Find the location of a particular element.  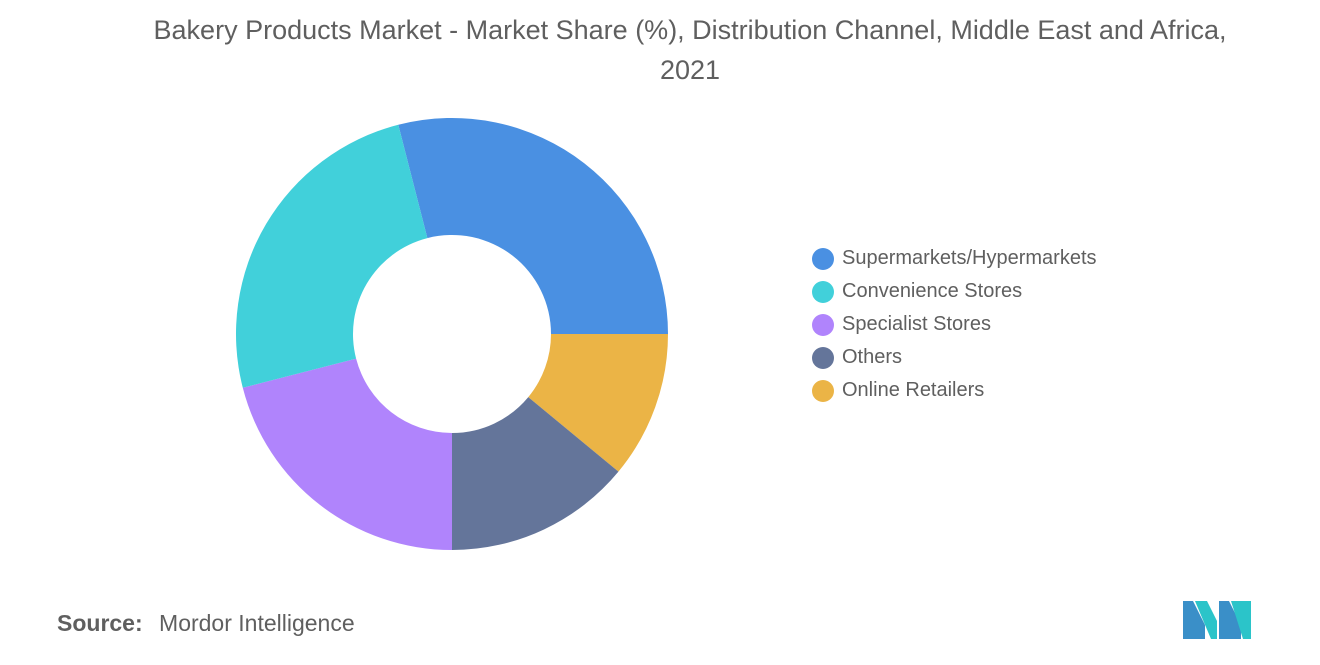

donut-slice-online-retailers is located at coordinates (598, 403).